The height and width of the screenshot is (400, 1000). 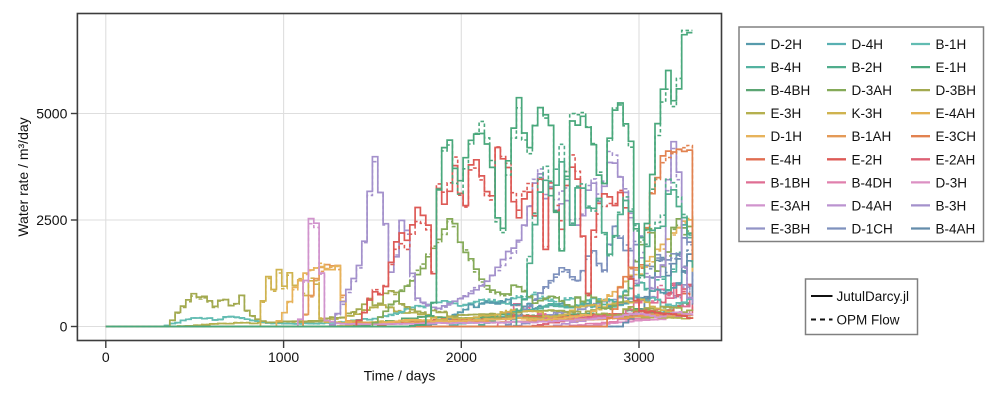 I want to click on svg-text: D-4H, so click(x=868, y=44).